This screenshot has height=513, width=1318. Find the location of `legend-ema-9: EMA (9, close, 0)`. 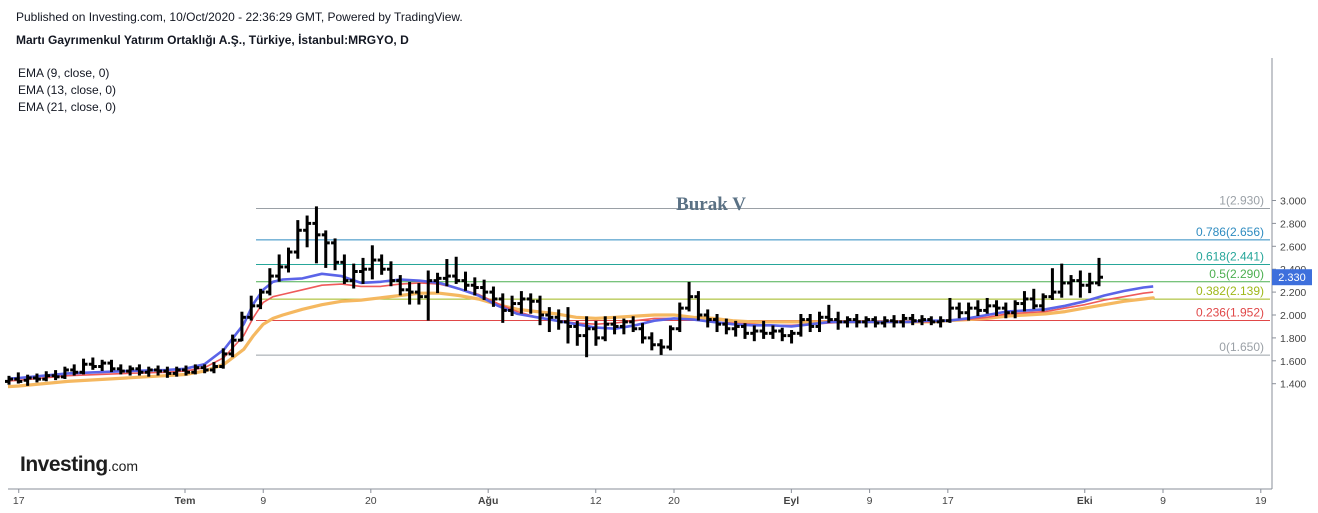

legend-ema-9: EMA (9, close, 0) is located at coordinates (64, 73).